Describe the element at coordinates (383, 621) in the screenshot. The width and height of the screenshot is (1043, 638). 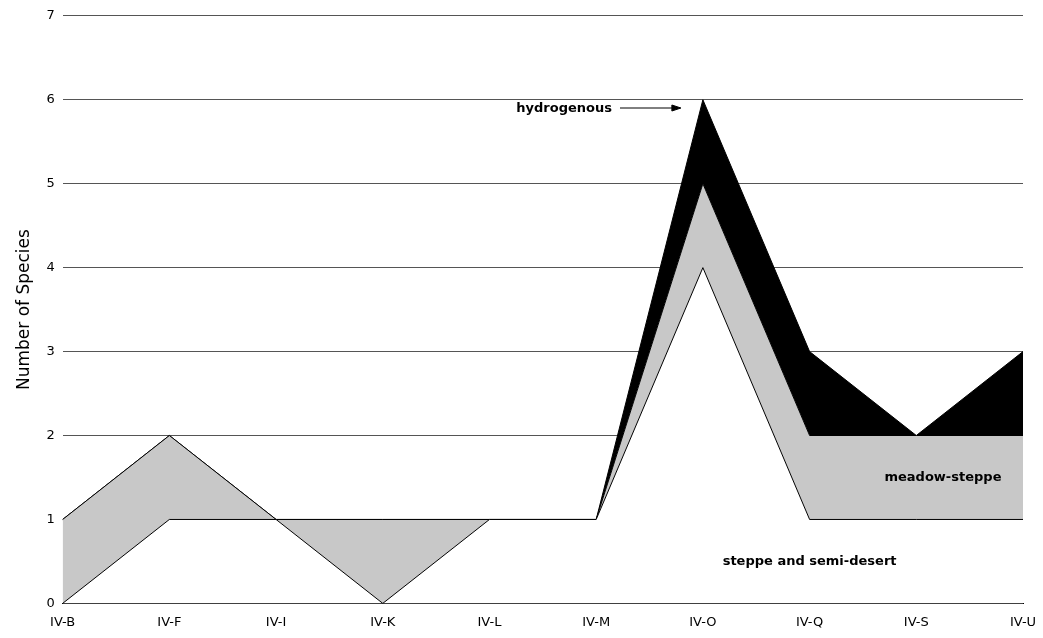
I see `x-tick-label: IV-K` at that location.